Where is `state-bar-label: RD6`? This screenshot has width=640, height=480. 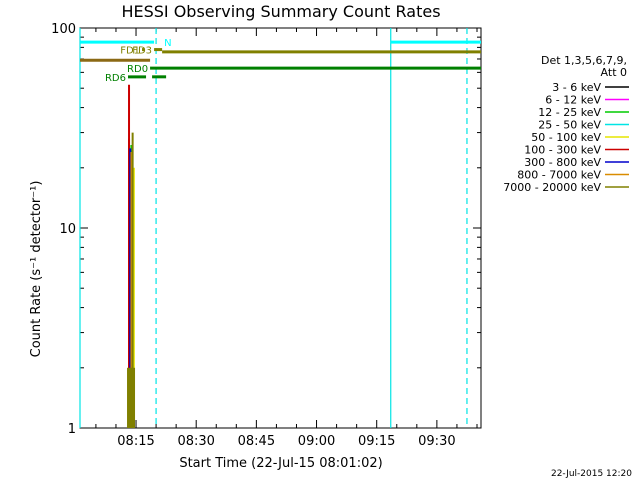 state-bar-label: RD6 is located at coordinates (115, 78).